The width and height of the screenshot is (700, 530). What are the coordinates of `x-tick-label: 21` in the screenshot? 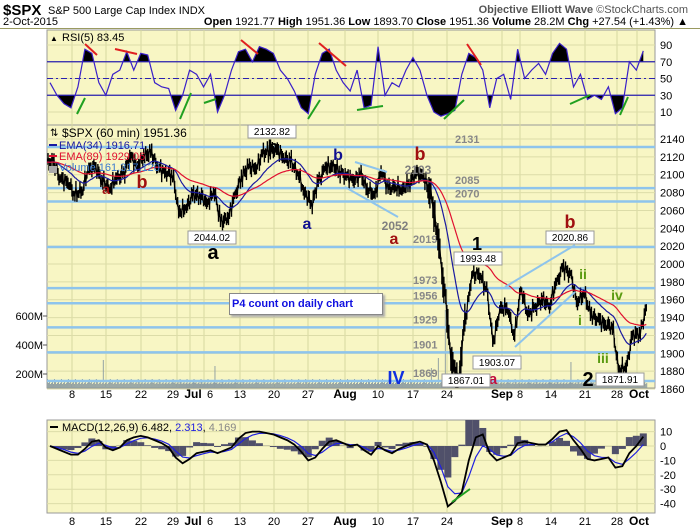 It's located at (585, 522).